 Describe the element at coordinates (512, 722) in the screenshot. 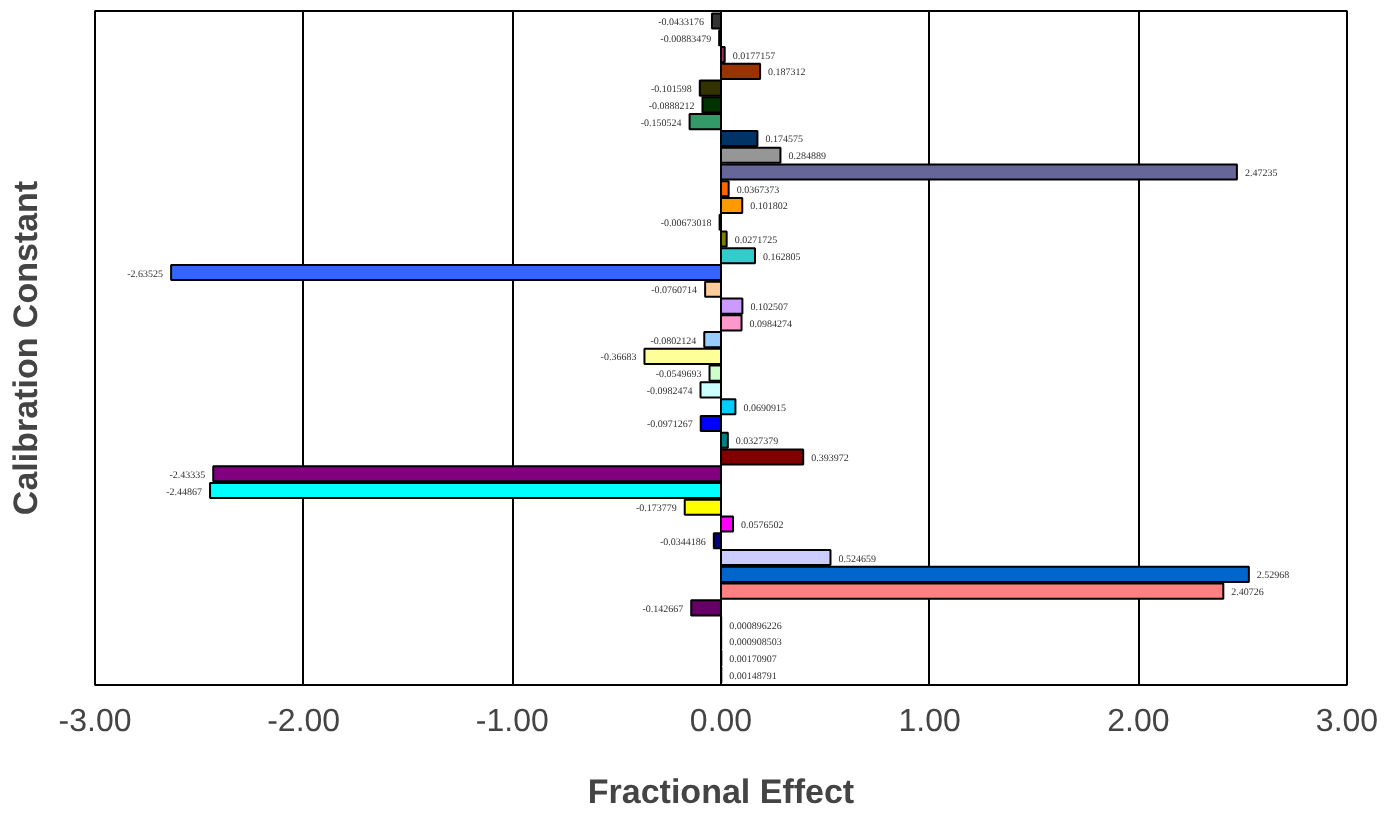

I see `x-tick-label: -1.00` at that location.